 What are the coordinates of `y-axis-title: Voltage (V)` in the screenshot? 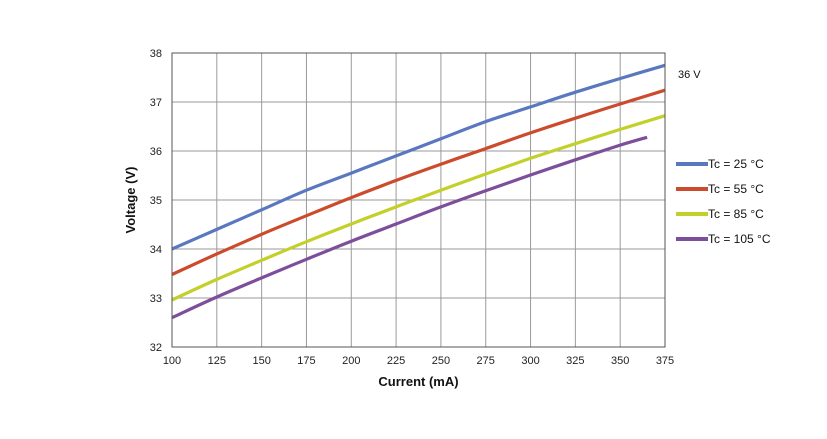 It's located at (130, 200).